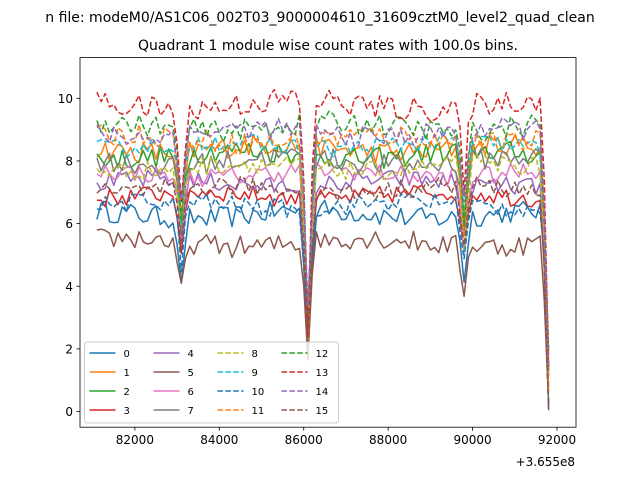 The width and height of the screenshot is (640, 480). Describe the element at coordinates (219, 440) in the screenshot. I see `x-tick-label: 84000` at that location.